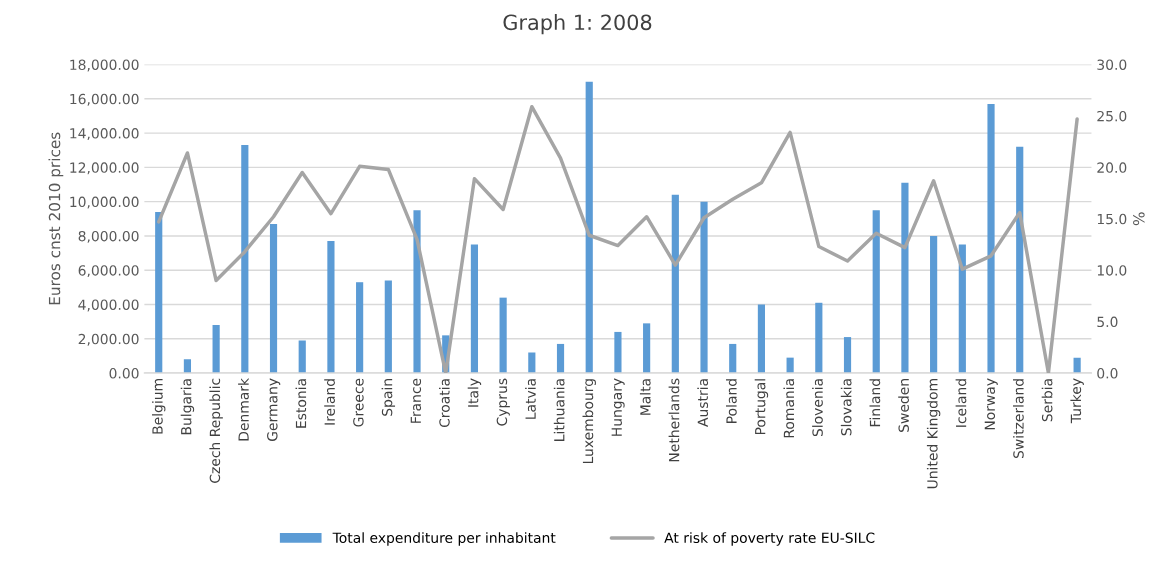  I want to click on y-tick-label: 8,000.00, so click(108, 236).